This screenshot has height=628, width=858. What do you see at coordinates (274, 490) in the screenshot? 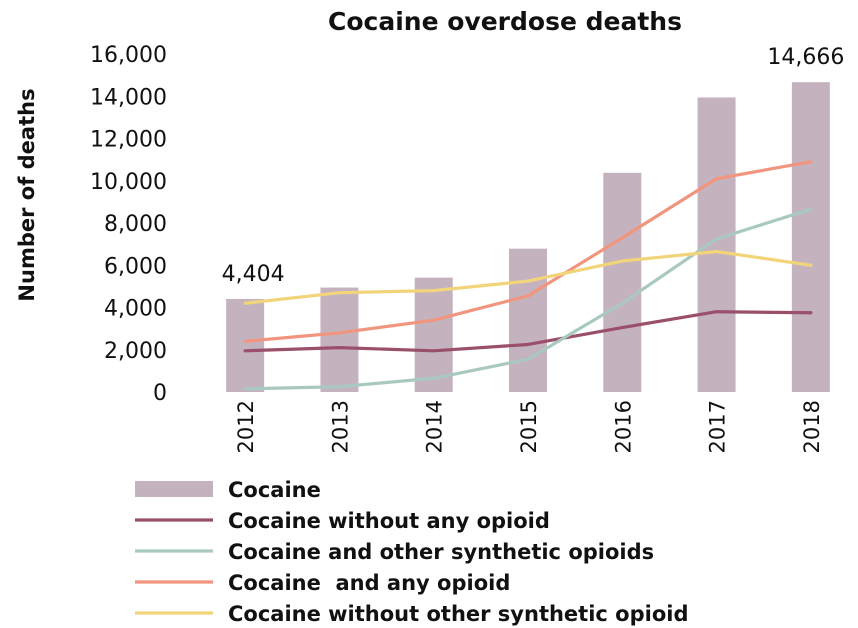
I see `legend-label: Cocaine` at bounding box center [274, 490].